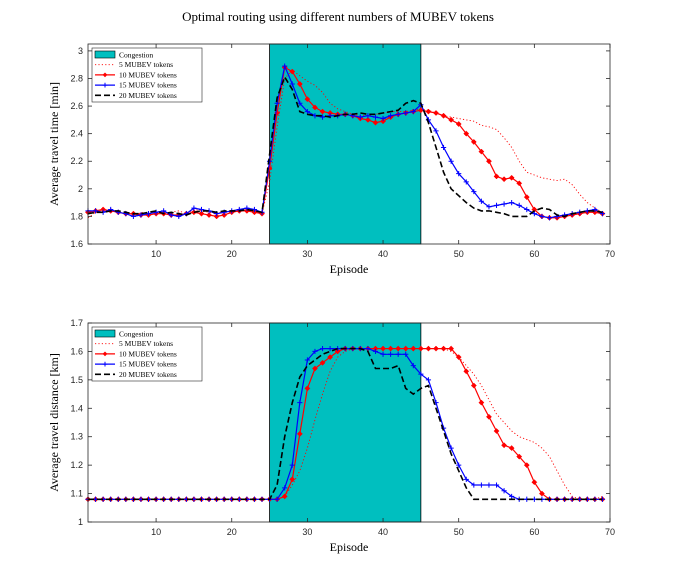  I want to click on y-tick-label: 2, so click(80, 189).